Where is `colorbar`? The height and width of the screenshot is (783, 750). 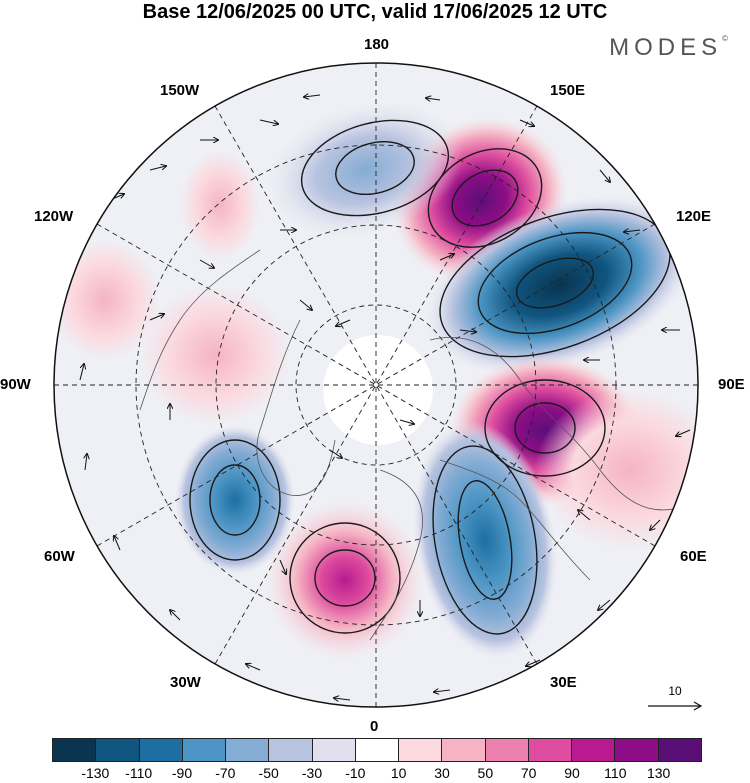 colorbar is located at coordinates (377, 750).